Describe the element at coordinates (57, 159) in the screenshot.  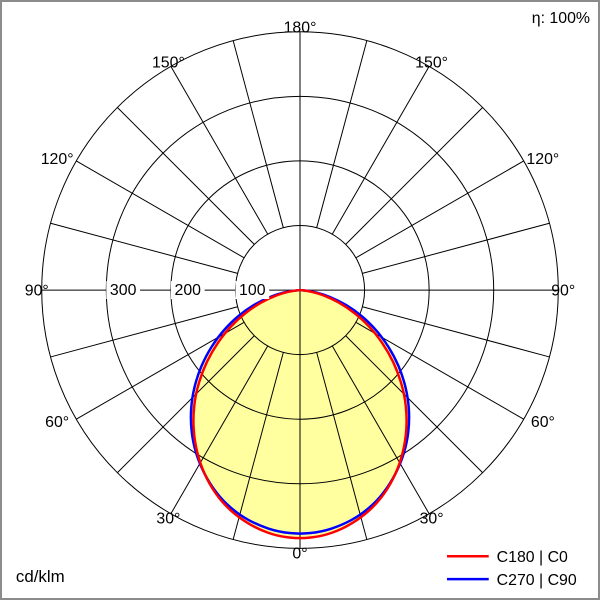
I see `angle-label-120-left: 120°` at that location.